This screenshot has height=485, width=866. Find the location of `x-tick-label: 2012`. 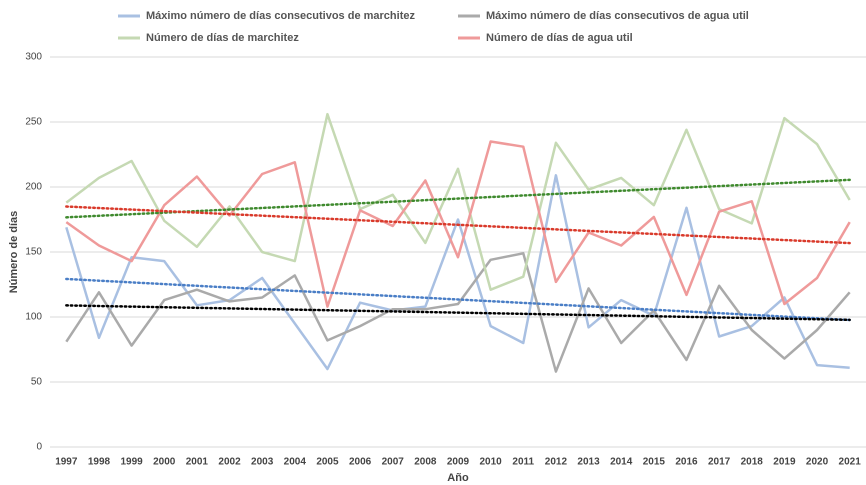

x-tick-label: 2012 is located at coordinates (556, 462).